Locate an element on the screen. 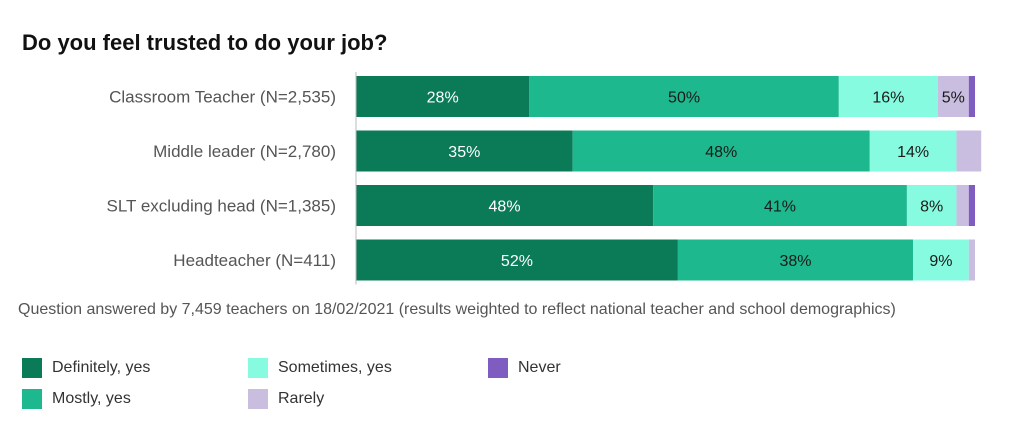 The image size is (1024, 439). legend-label: Sometimes, yes is located at coordinates (335, 367).